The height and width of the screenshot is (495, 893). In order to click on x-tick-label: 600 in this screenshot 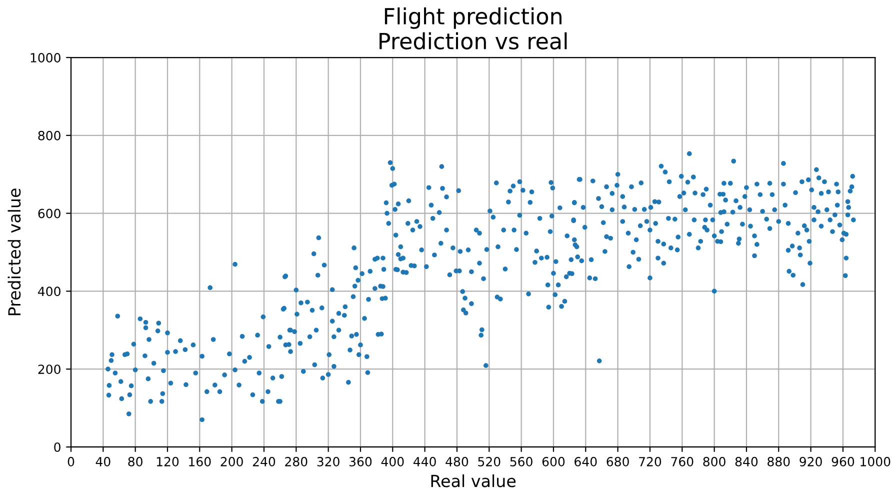, I will do `click(553, 461)`.